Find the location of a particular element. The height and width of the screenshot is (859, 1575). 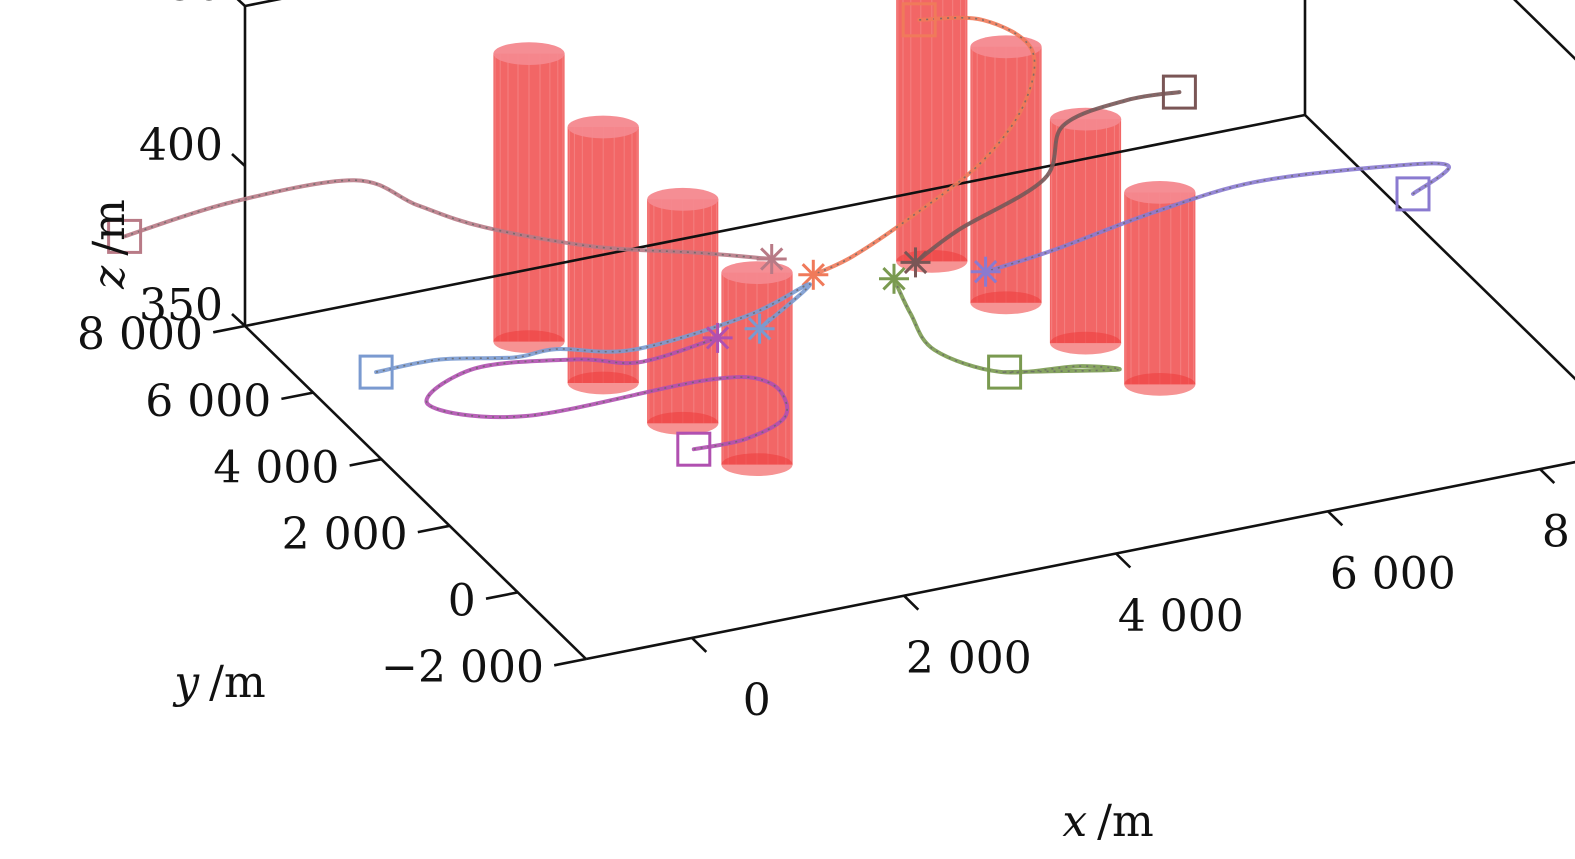

y-tick-label: 8 000 is located at coordinates (140, 334).